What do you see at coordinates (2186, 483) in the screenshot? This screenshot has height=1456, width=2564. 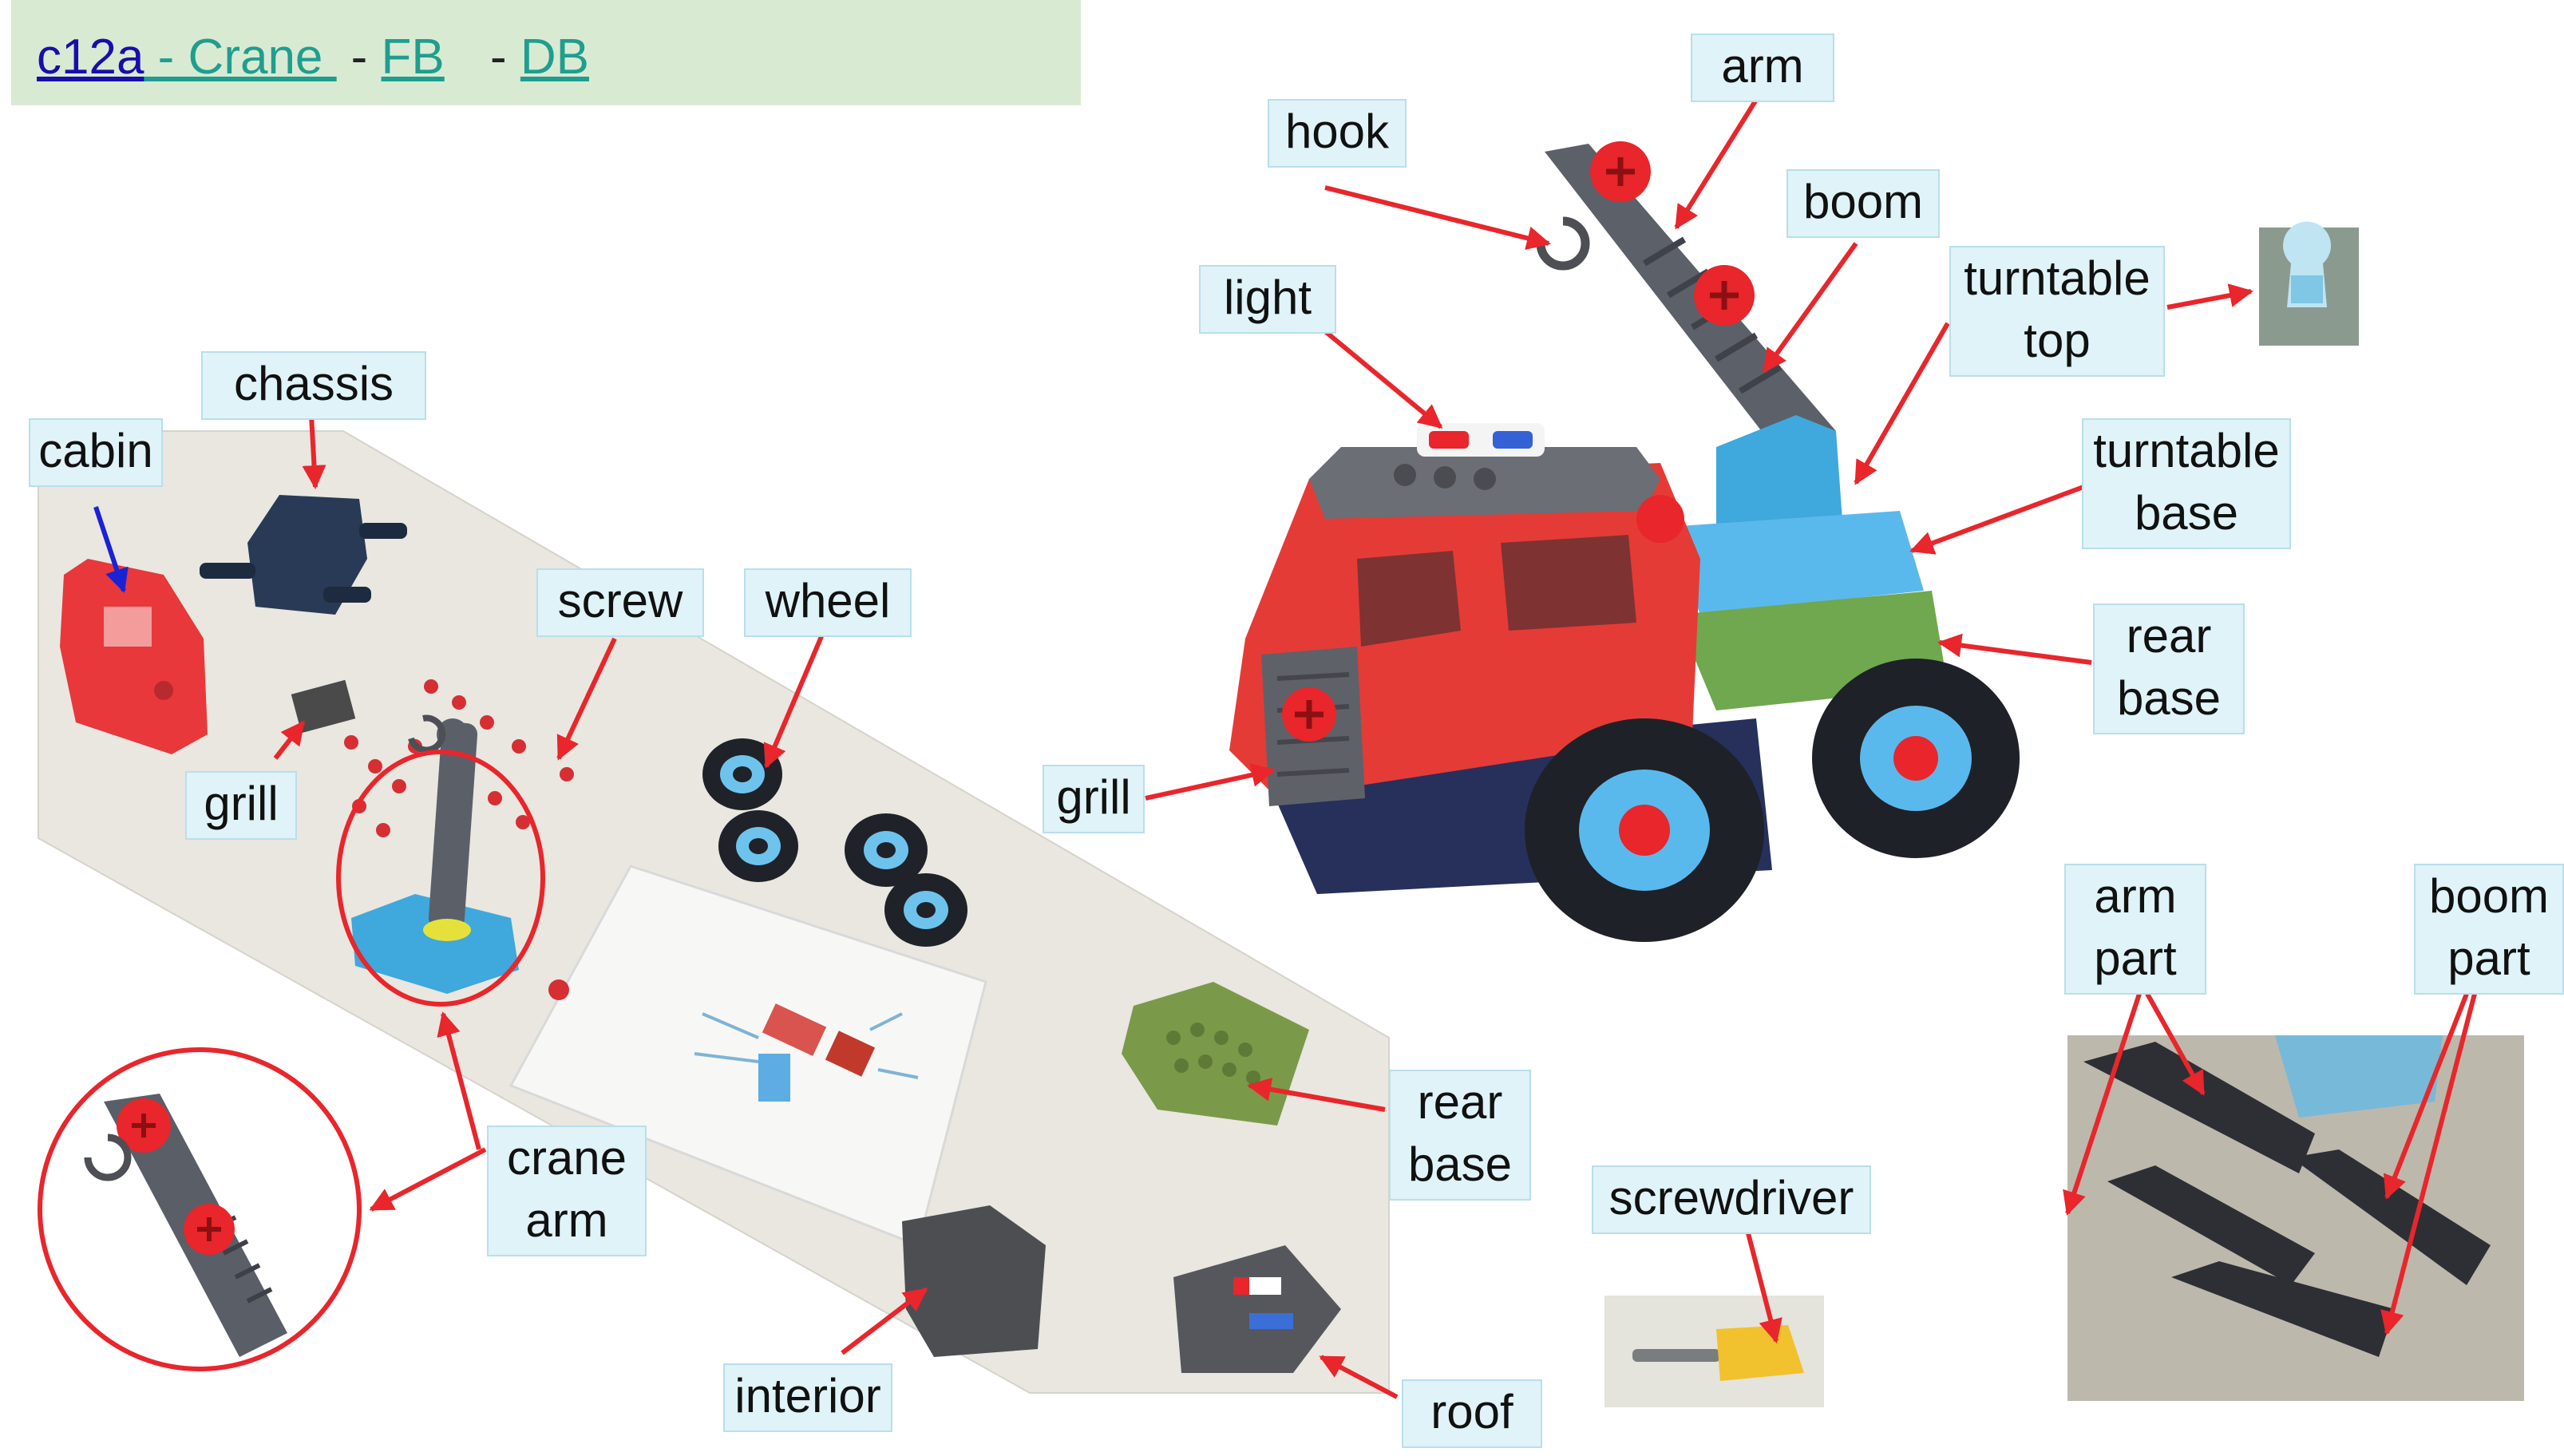 I see `label-turntable-base: turntable base` at bounding box center [2186, 483].